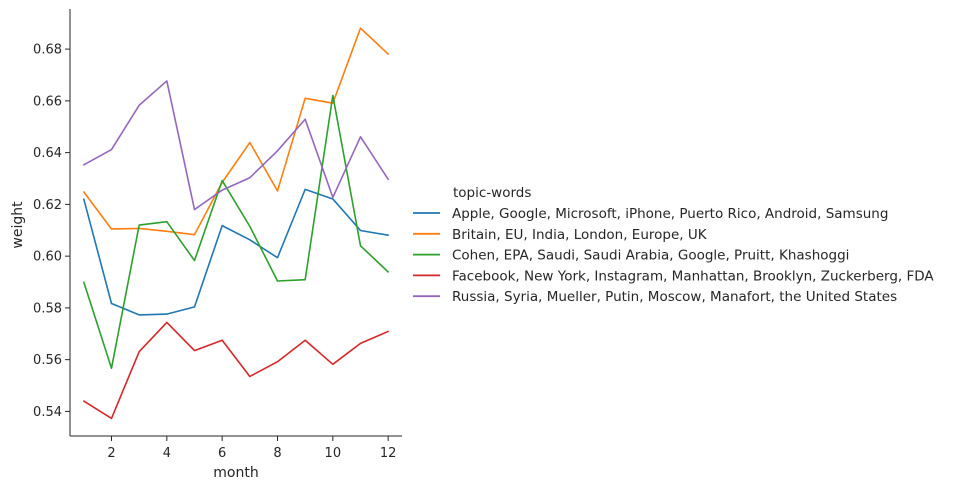 The height and width of the screenshot is (489, 965). What do you see at coordinates (47, 101) in the screenshot?
I see `y-tick-label: 0.66` at bounding box center [47, 101].